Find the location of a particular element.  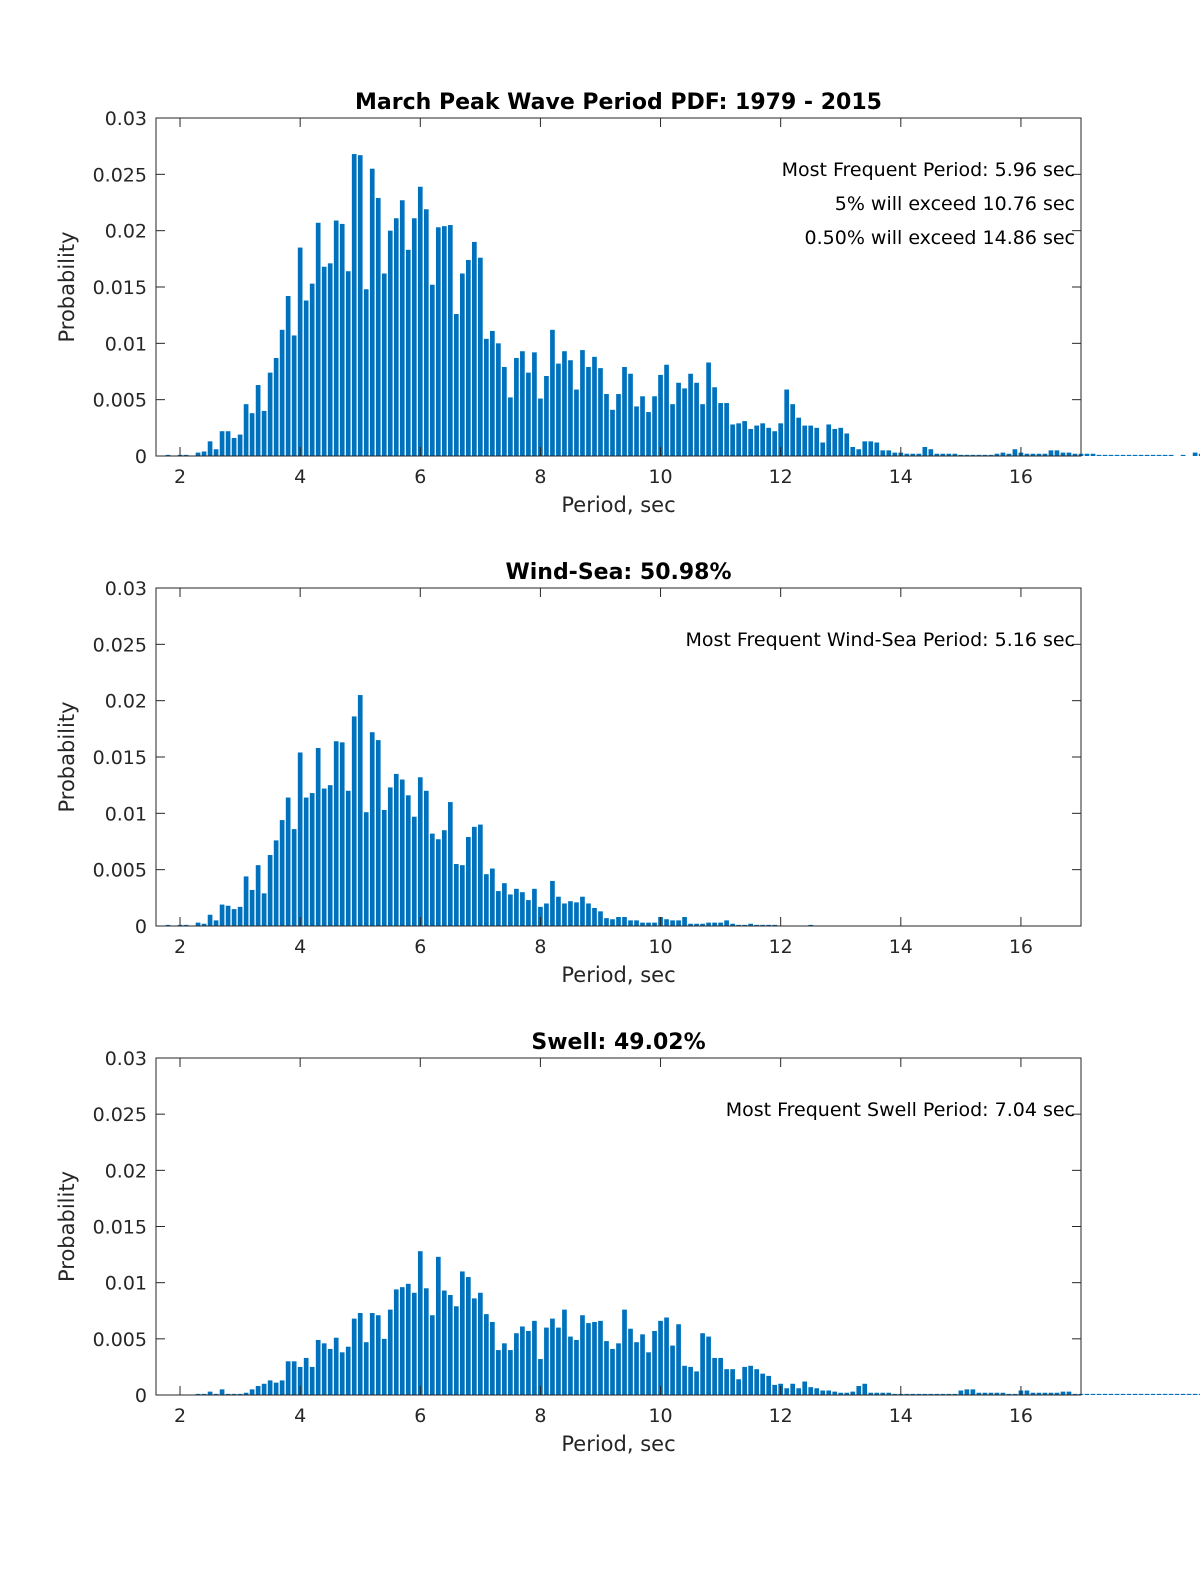

x-tick-label: 2 is located at coordinates (180, 947).